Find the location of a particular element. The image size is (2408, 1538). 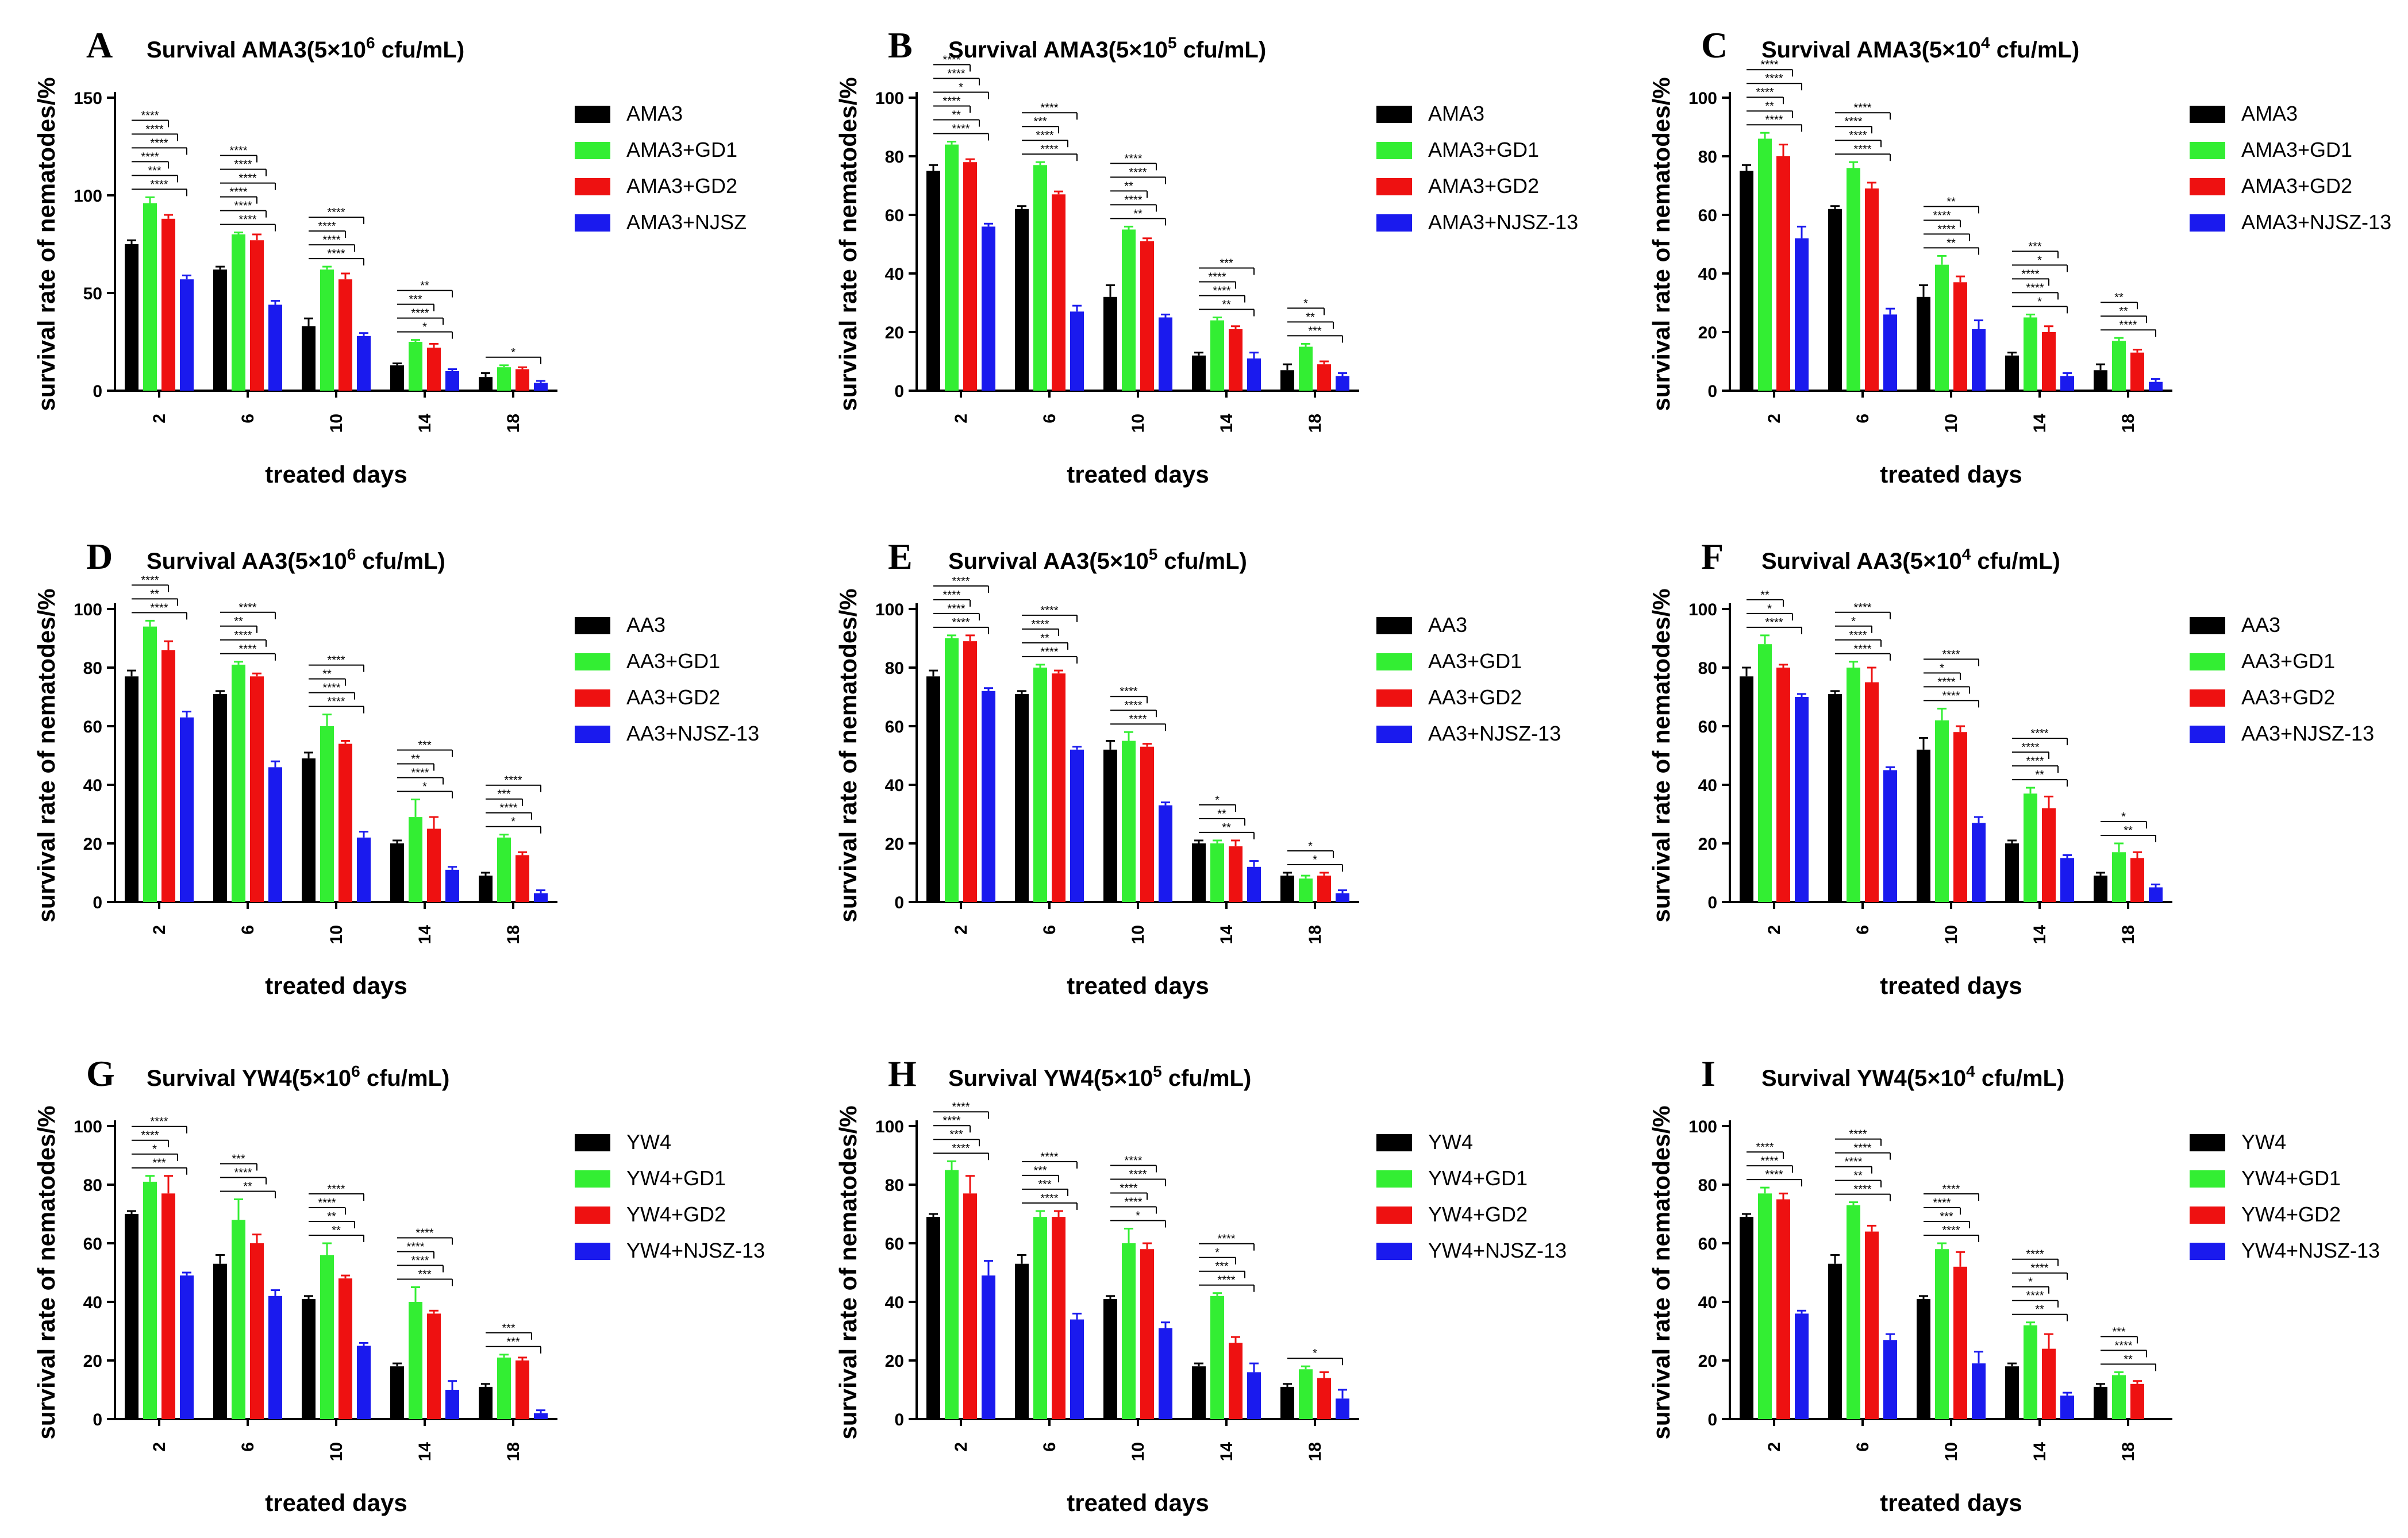

panel-letter: C is located at coordinates (1714, 45).